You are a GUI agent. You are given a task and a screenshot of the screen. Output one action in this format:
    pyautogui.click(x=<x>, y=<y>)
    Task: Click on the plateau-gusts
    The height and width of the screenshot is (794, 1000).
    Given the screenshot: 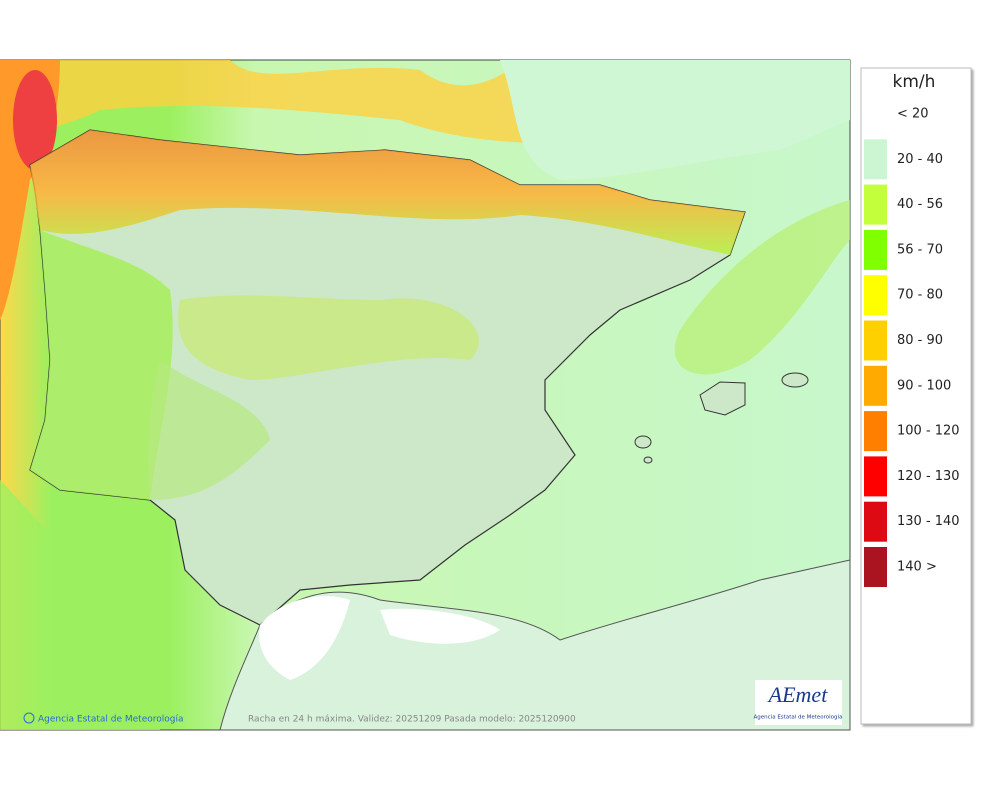 What is the action you would take?
    pyautogui.click(x=328, y=337)
    